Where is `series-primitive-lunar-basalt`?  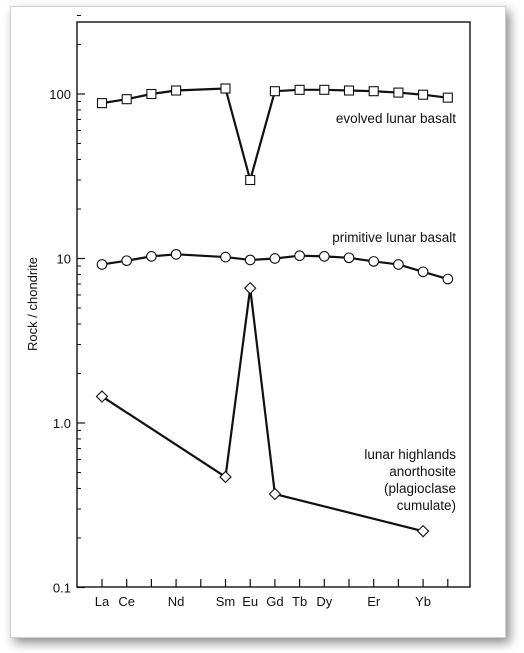
series-primitive-lunar-basalt is located at coordinates (275, 266).